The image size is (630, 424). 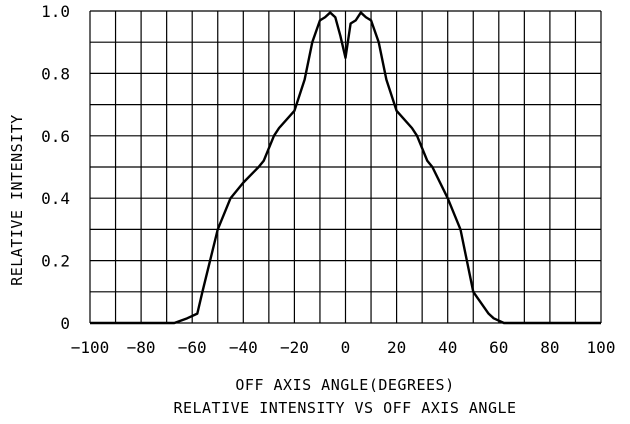 I want to click on y-tick-label: 0, so click(x=65, y=323).